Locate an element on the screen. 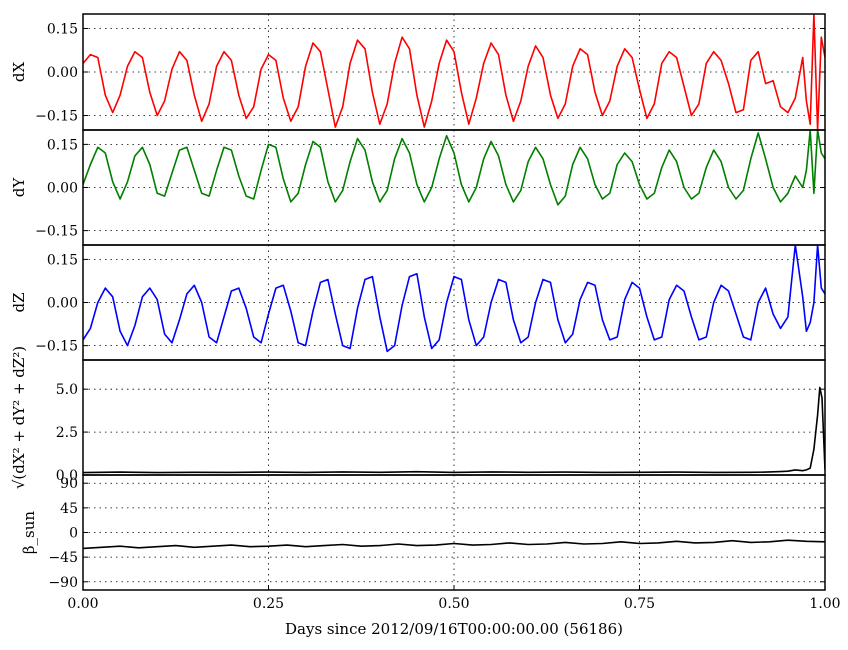 The height and width of the screenshot is (650, 848). y-axis-label: dZ is located at coordinates (19, 302).